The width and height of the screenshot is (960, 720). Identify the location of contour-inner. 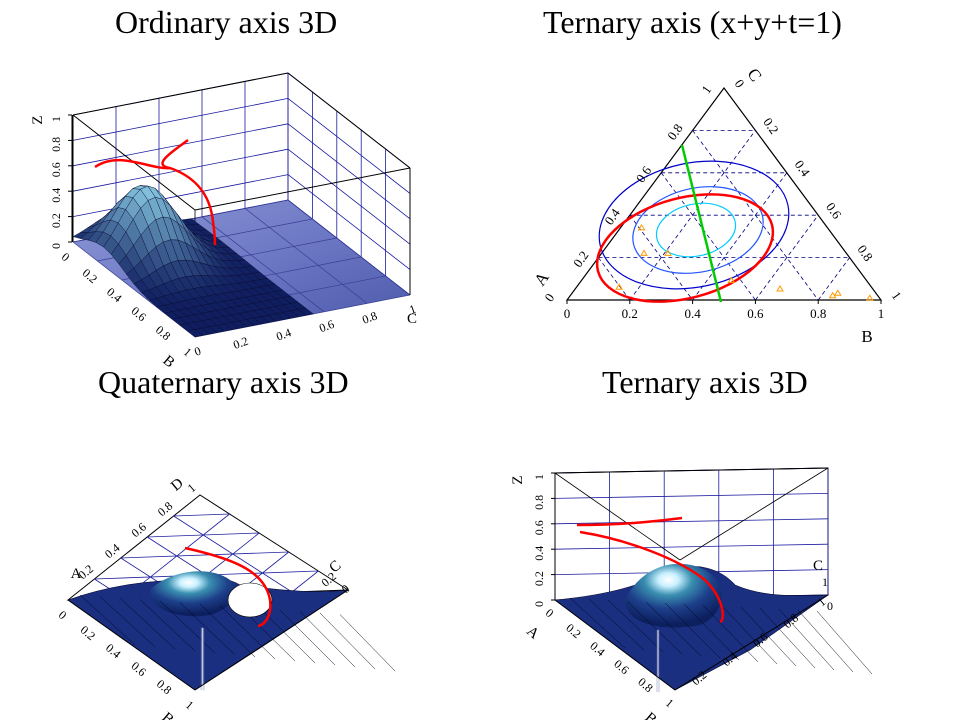
(696, 230).